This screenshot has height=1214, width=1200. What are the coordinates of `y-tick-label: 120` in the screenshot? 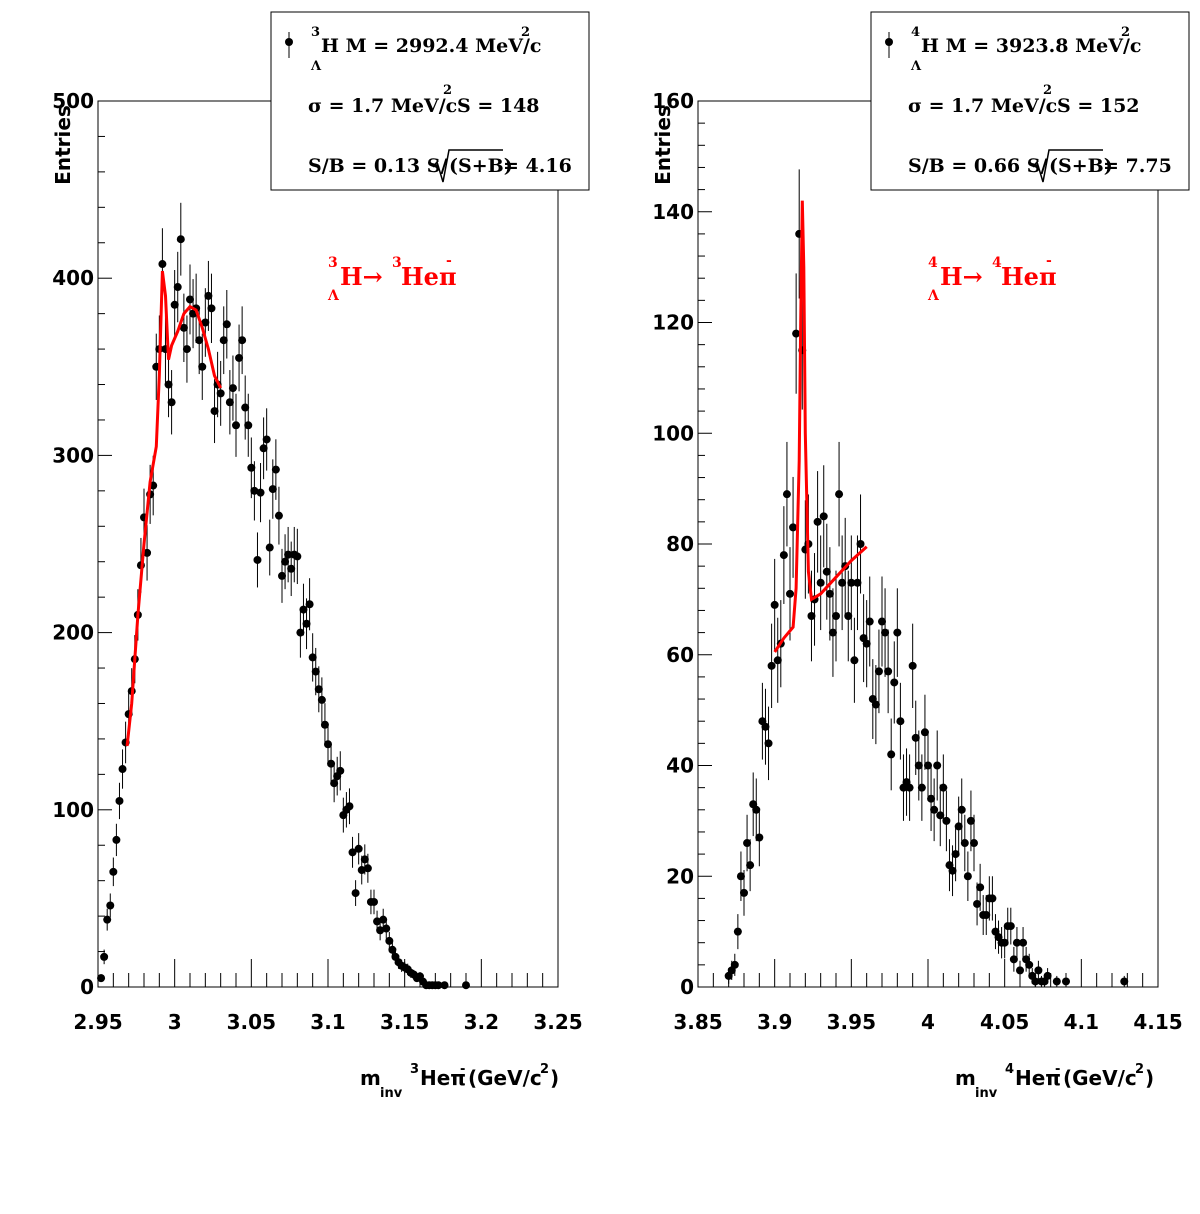 It's located at (673, 323).